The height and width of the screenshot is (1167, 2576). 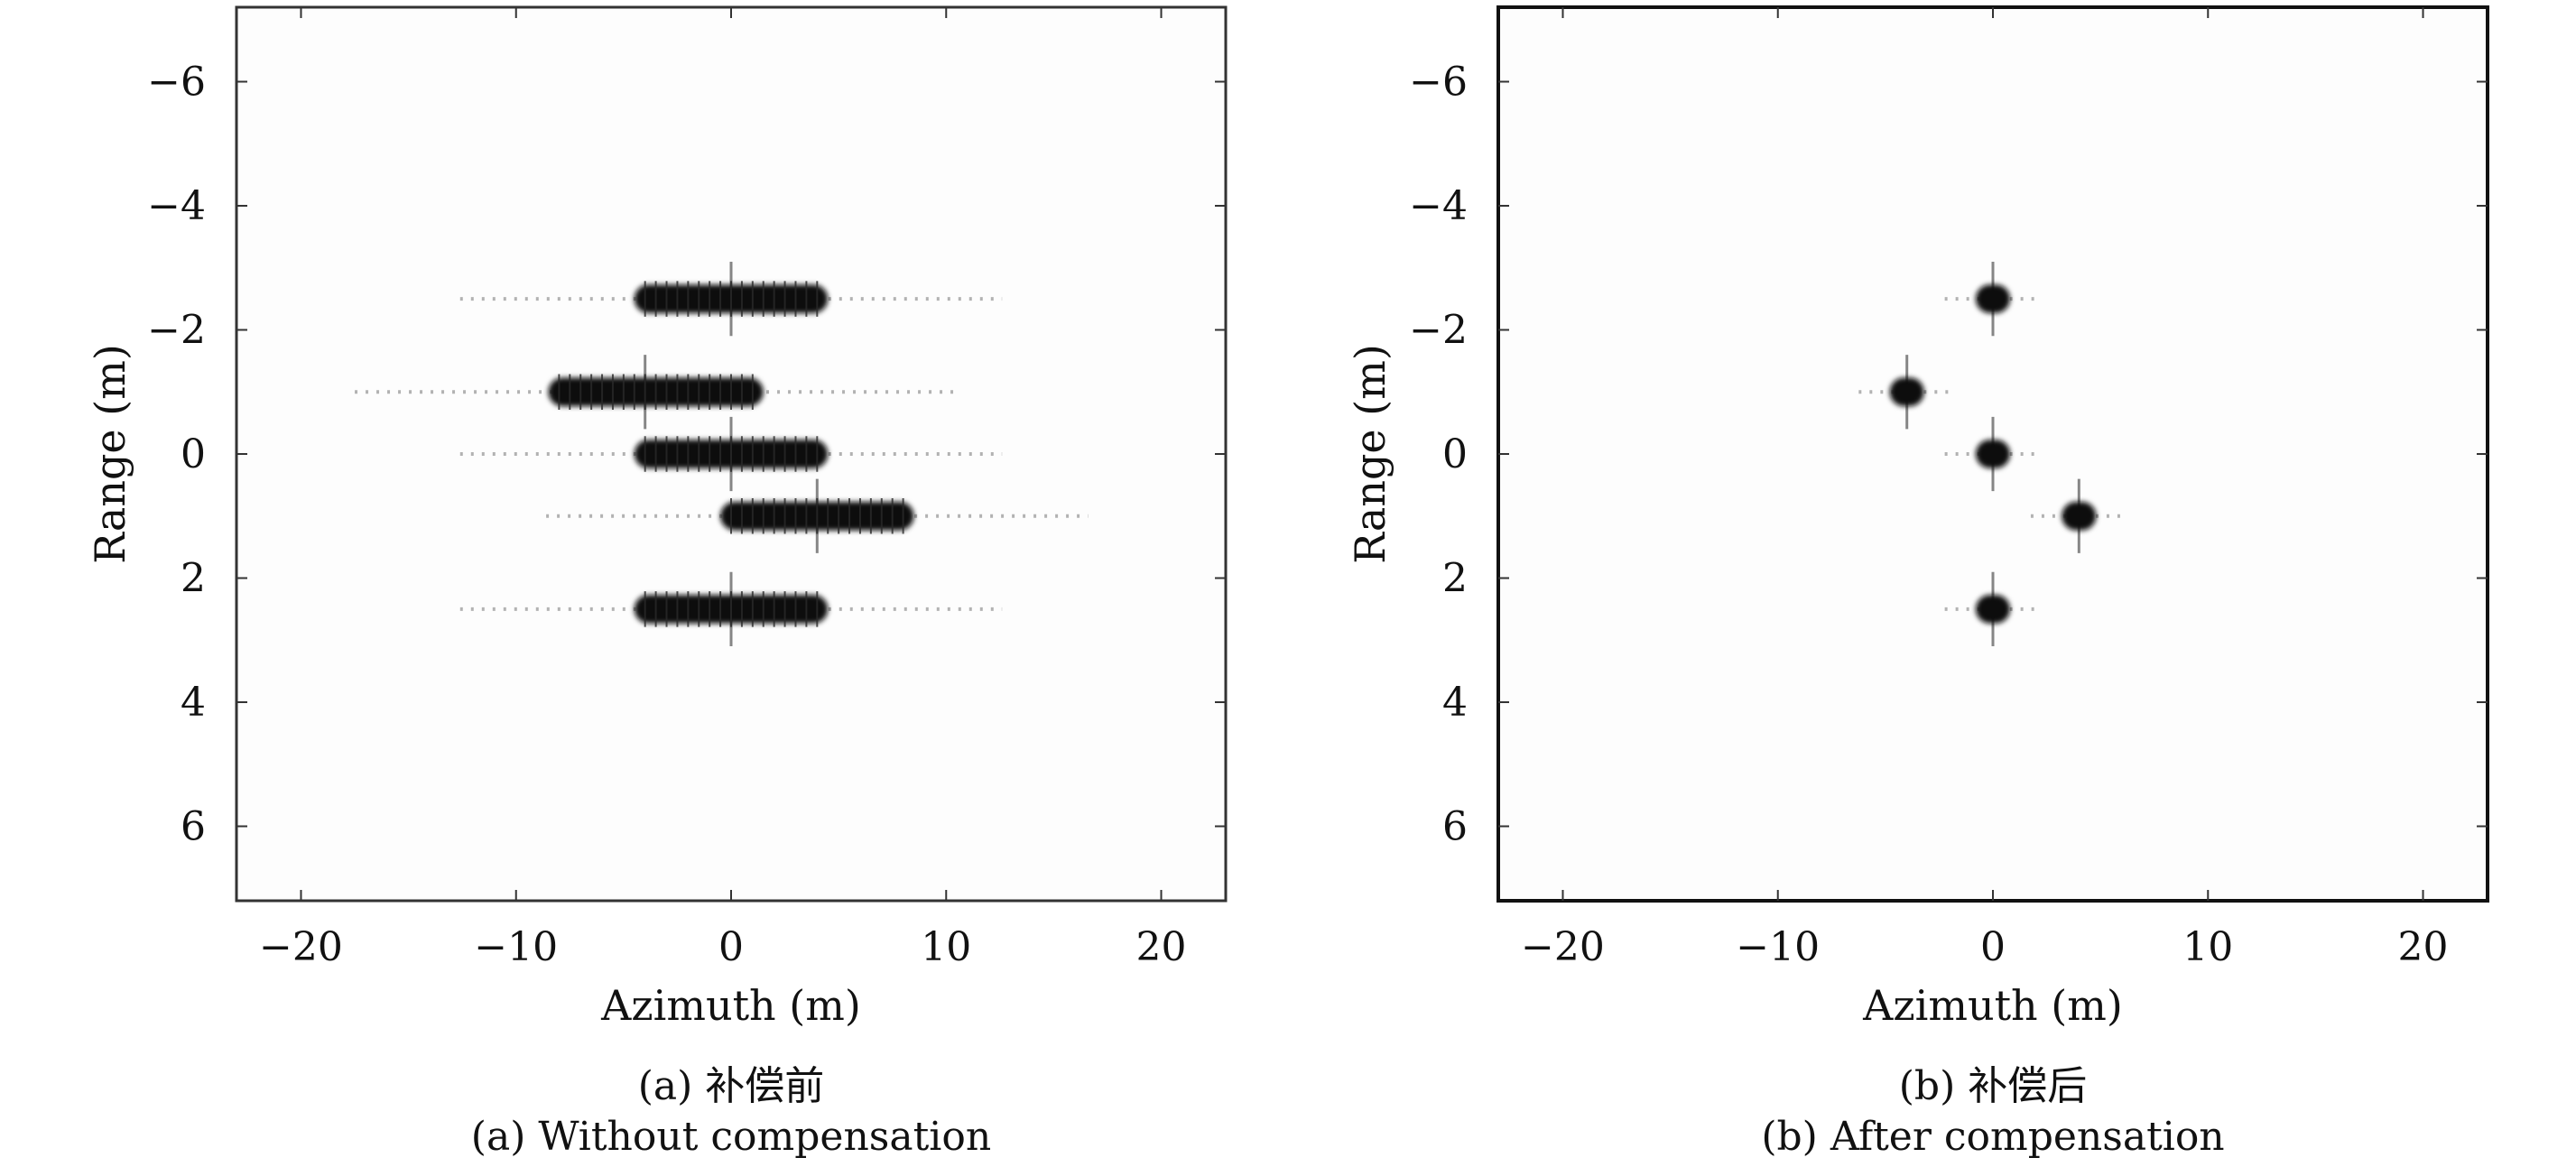 What do you see at coordinates (176, 206) in the screenshot?
I see `panel-a-y-tick-label: −4` at bounding box center [176, 206].